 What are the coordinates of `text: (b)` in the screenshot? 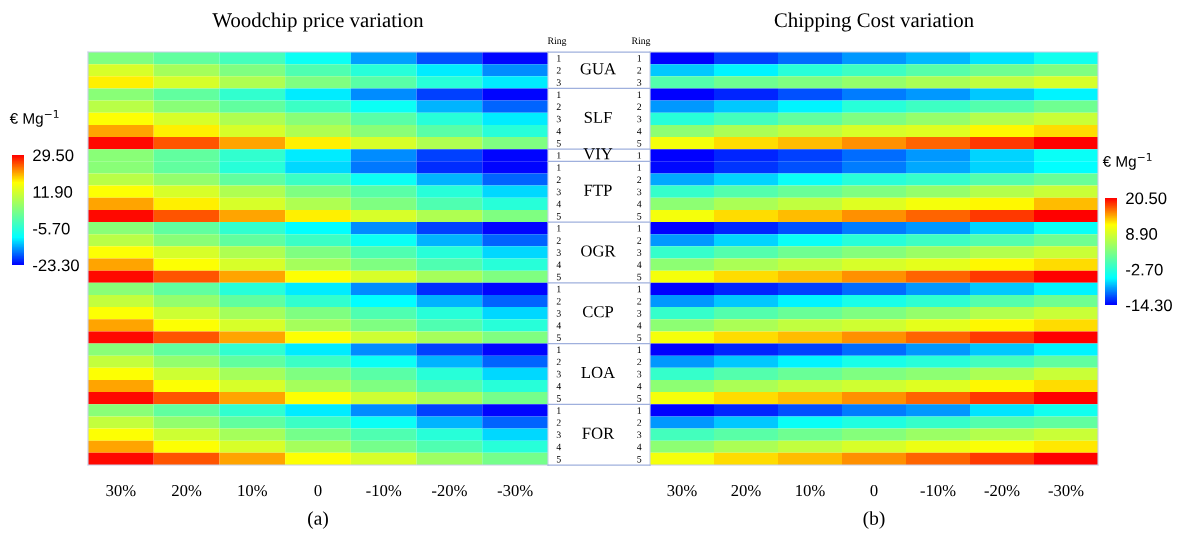 It's located at (874, 520).